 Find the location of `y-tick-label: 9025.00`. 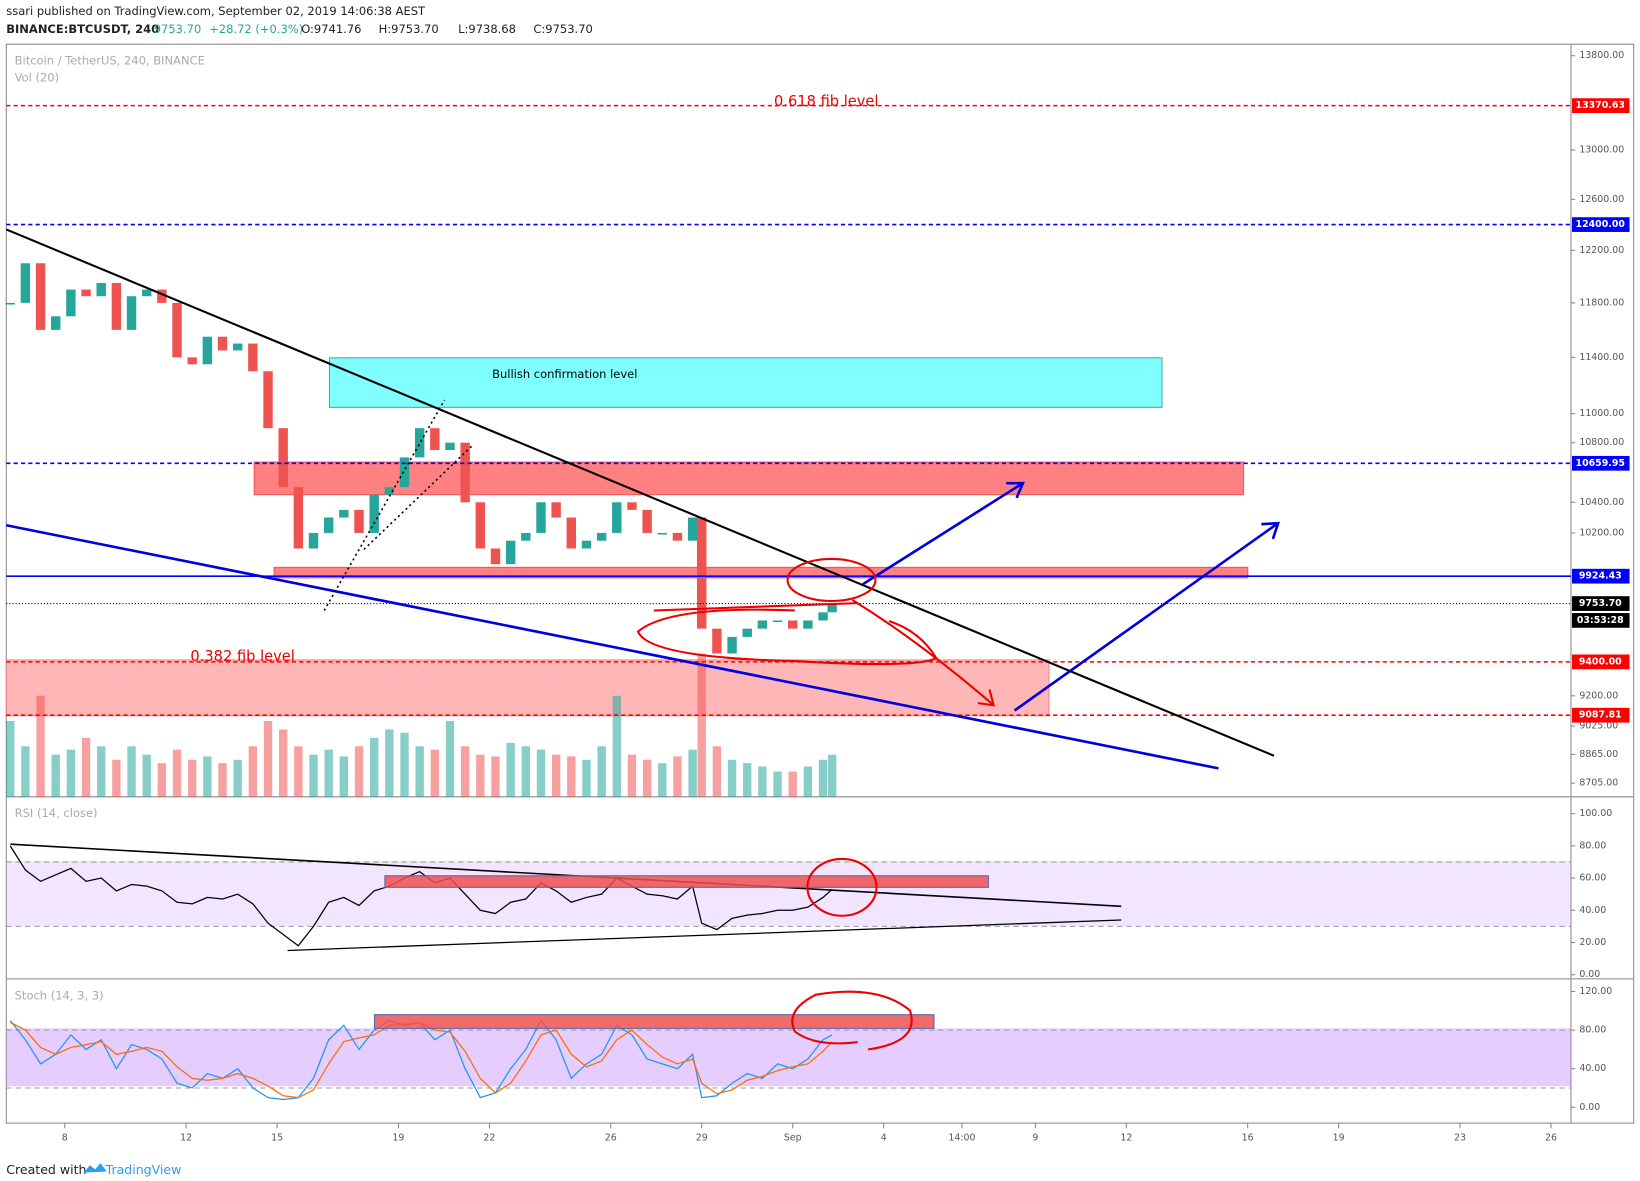

y-tick-label: 9025.00 is located at coordinates (1598, 726).